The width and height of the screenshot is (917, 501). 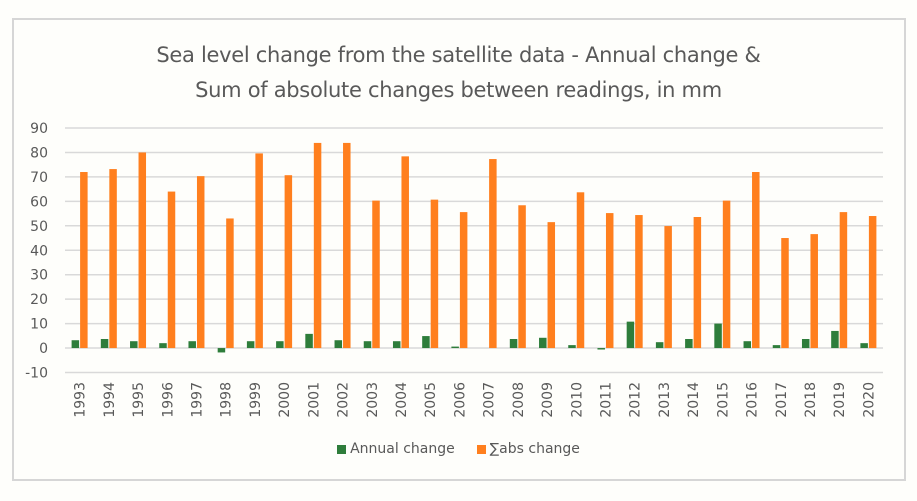 I want to click on x-tick-label: 2007, so click(x=490, y=400).